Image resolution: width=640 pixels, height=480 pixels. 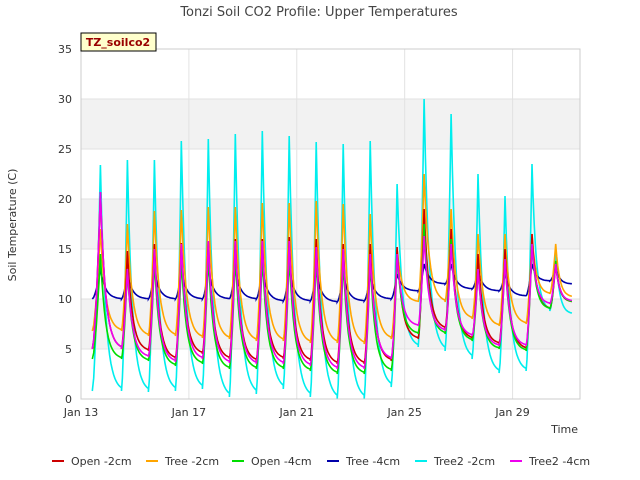 I want to click on legend-item: Tree2 -4cm, so click(x=550, y=461).